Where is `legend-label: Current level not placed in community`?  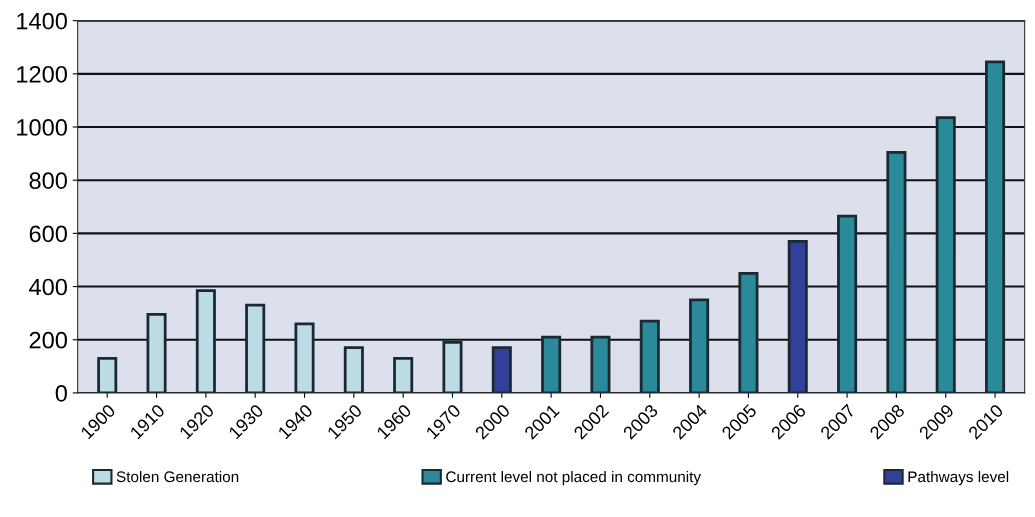 legend-label: Current level not placed in community is located at coordinates (573, 478).